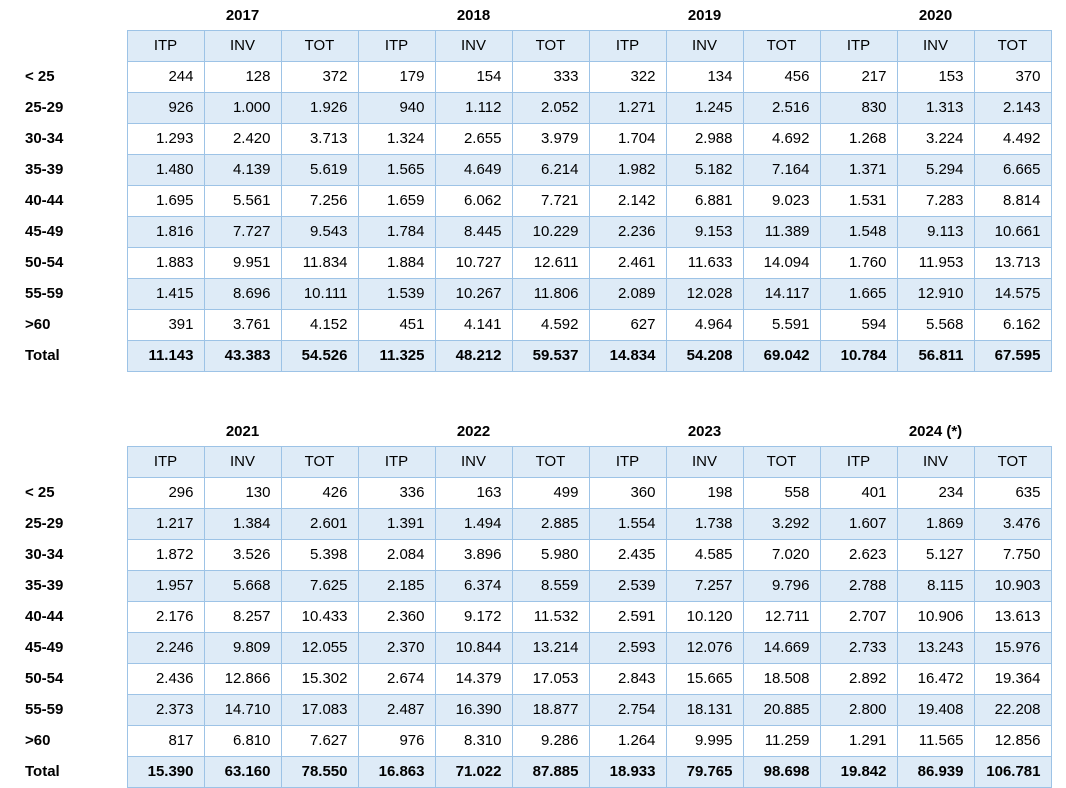  I want to click on age-group-label: < 25, so click(40, 76).